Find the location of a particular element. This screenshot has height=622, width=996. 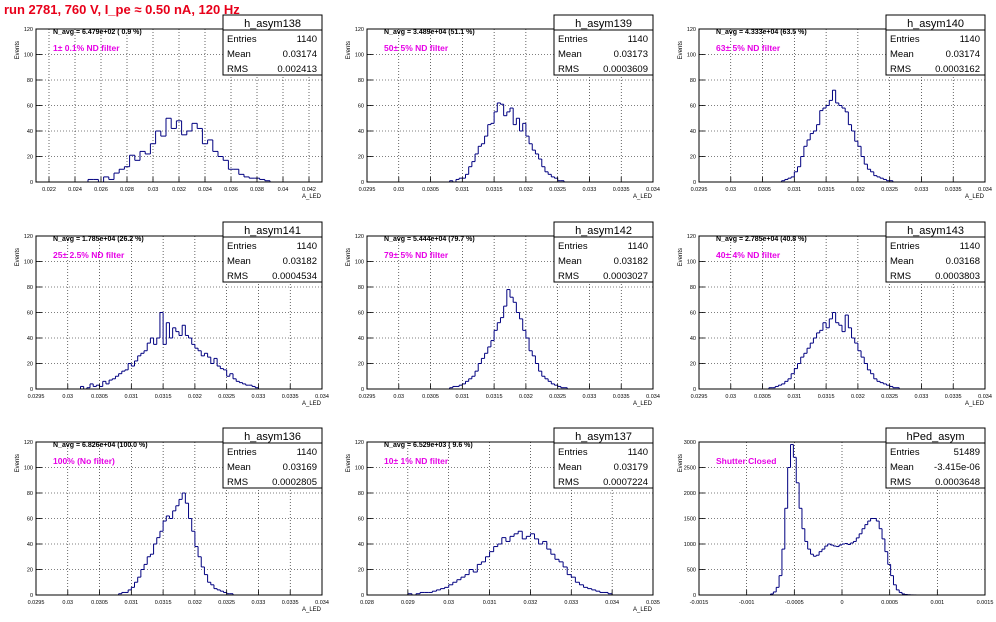

stats-row-value: 1140 is located at coordinates (638, 452).